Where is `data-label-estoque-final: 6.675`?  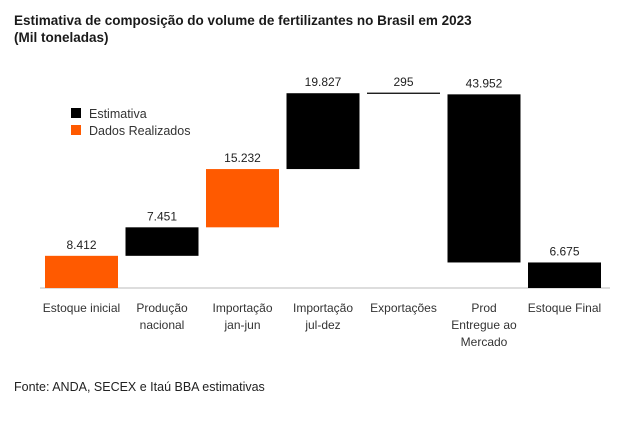 data-label-estoque-final: 6.675 is located at coordinates (564, 251).